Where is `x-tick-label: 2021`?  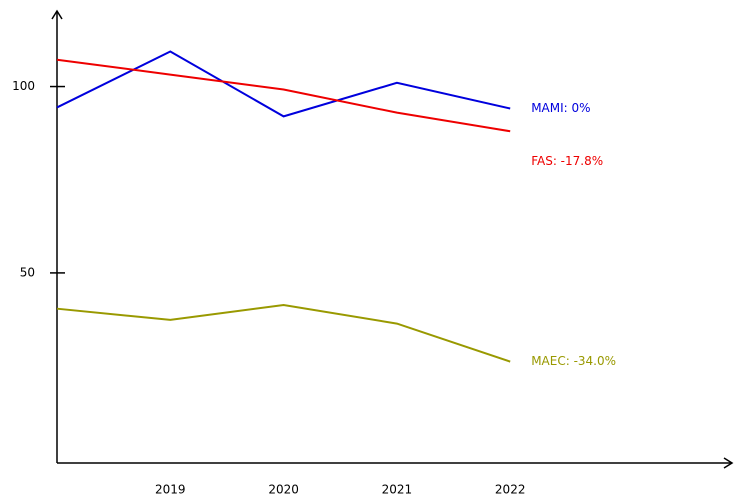
x-tick-label: 2021 is located at coordinates (397, 490).